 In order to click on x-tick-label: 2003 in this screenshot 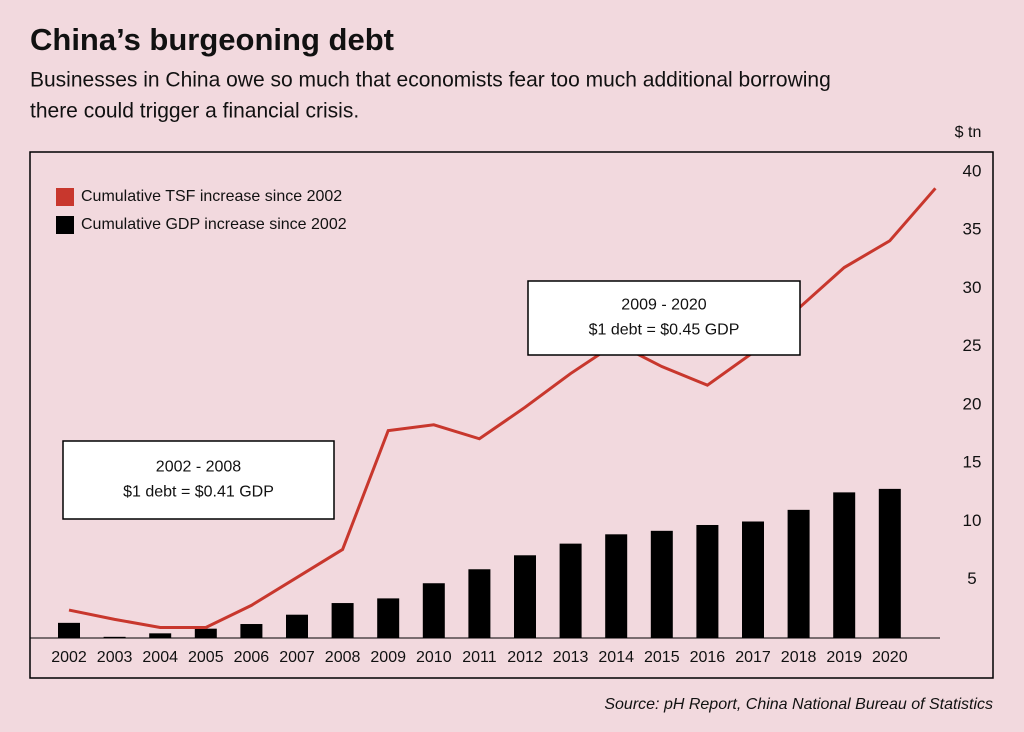, I will do `click(115, 657)`.